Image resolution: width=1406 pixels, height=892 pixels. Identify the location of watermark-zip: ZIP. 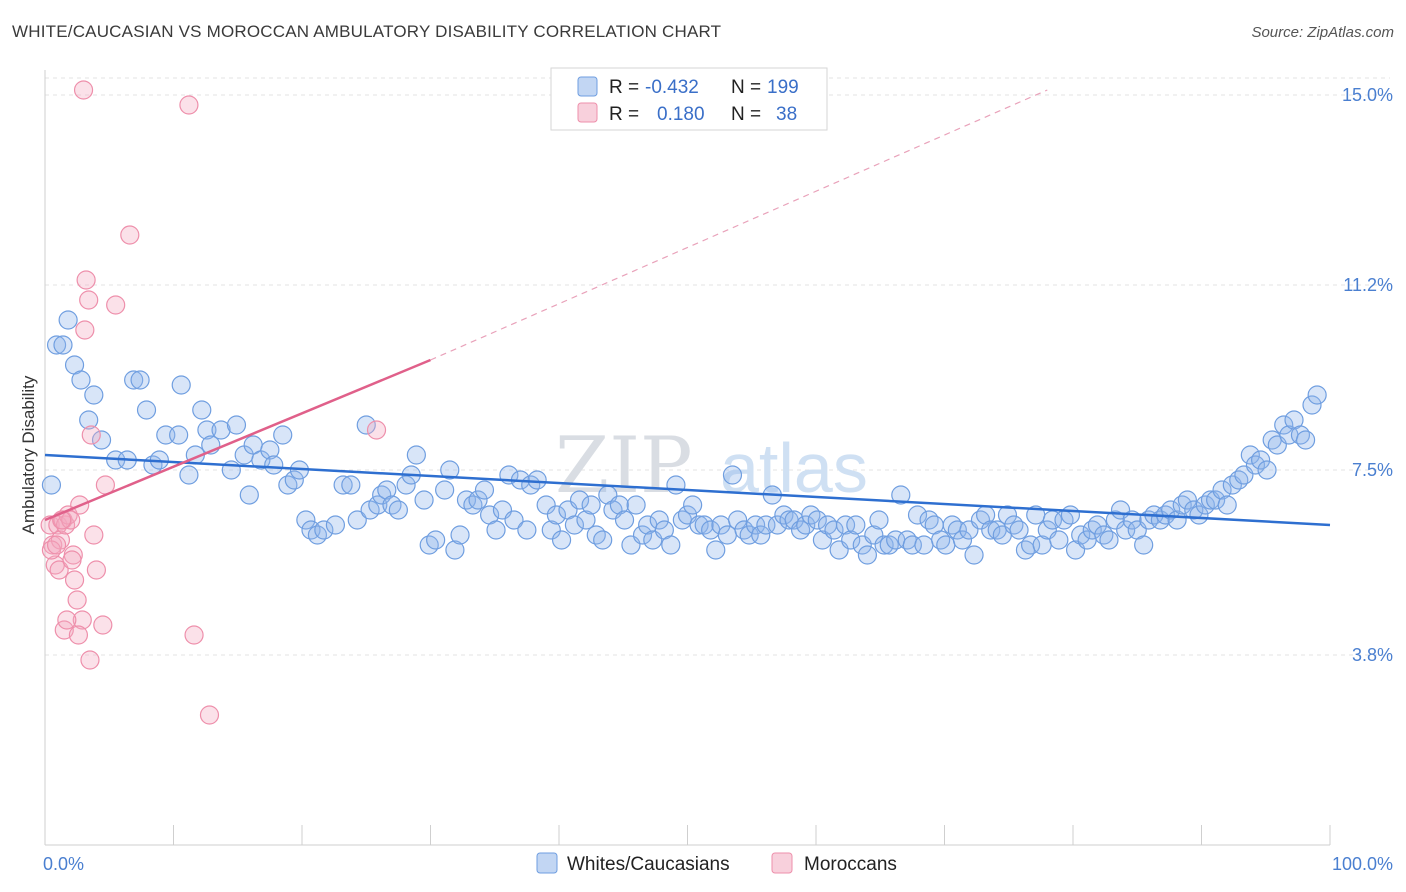
(624, 466).